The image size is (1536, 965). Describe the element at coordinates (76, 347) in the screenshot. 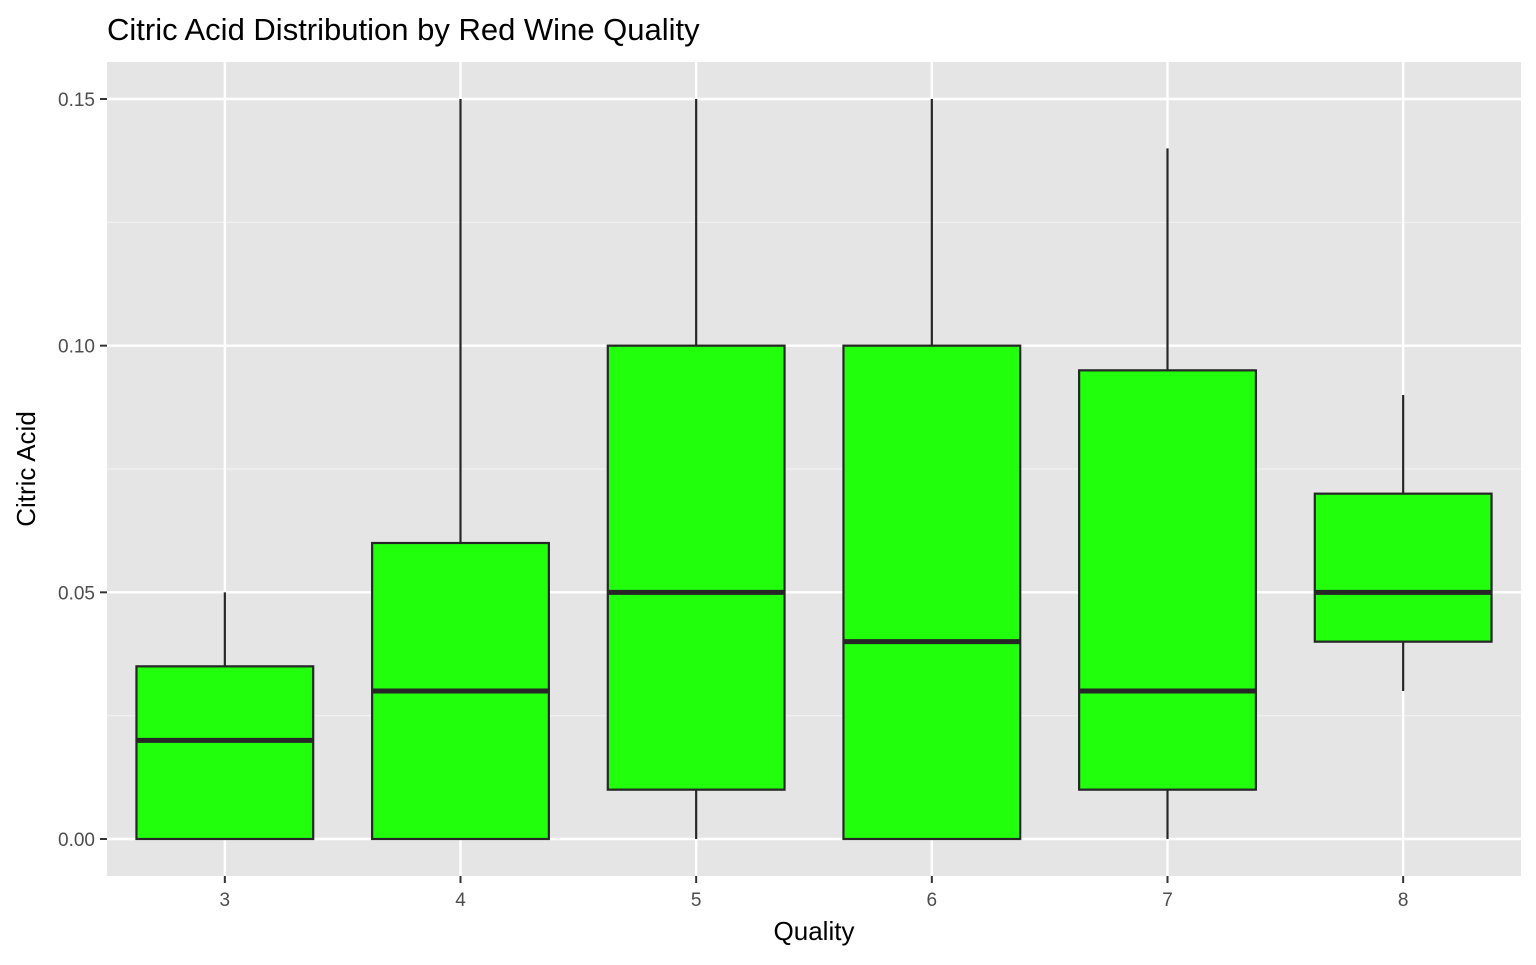

I see `y-tick-label: 0.10` at that location.